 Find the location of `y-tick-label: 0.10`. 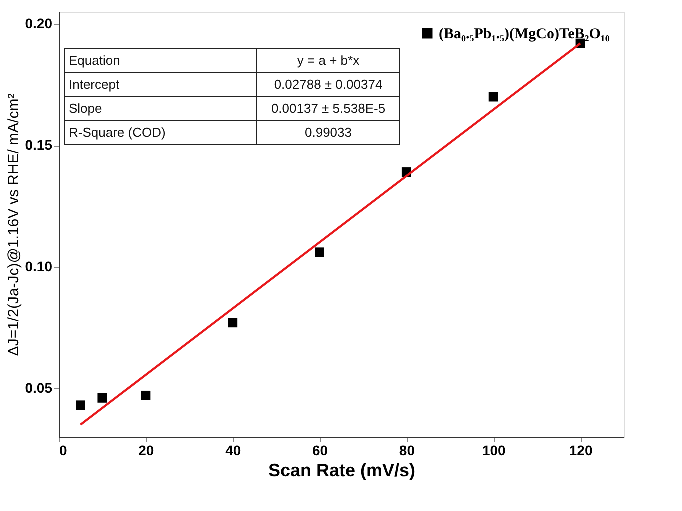

y-tick-label: 0.10 is located at coordinates (39, 266).